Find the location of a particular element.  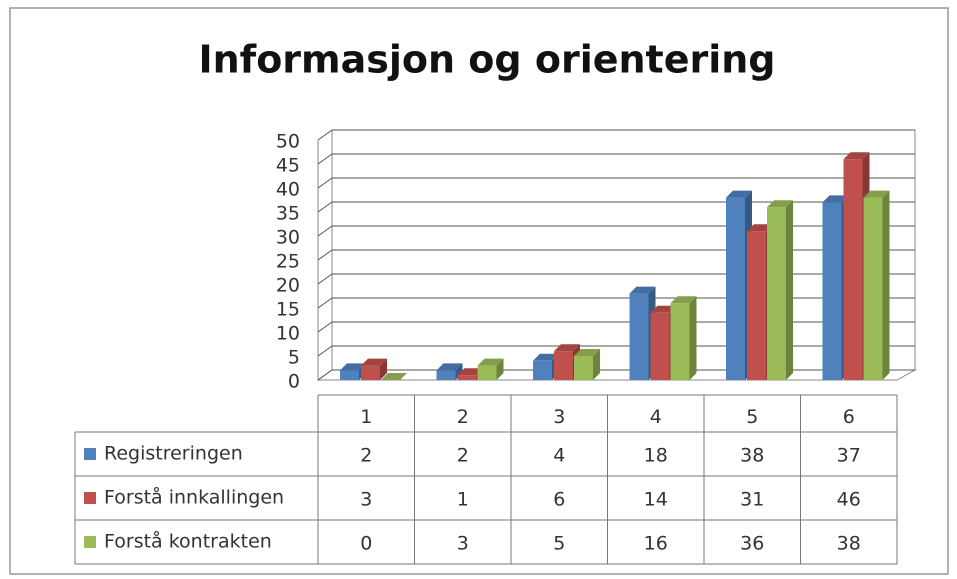

x-tick-label: 1 is located at coordinates (366, 417).